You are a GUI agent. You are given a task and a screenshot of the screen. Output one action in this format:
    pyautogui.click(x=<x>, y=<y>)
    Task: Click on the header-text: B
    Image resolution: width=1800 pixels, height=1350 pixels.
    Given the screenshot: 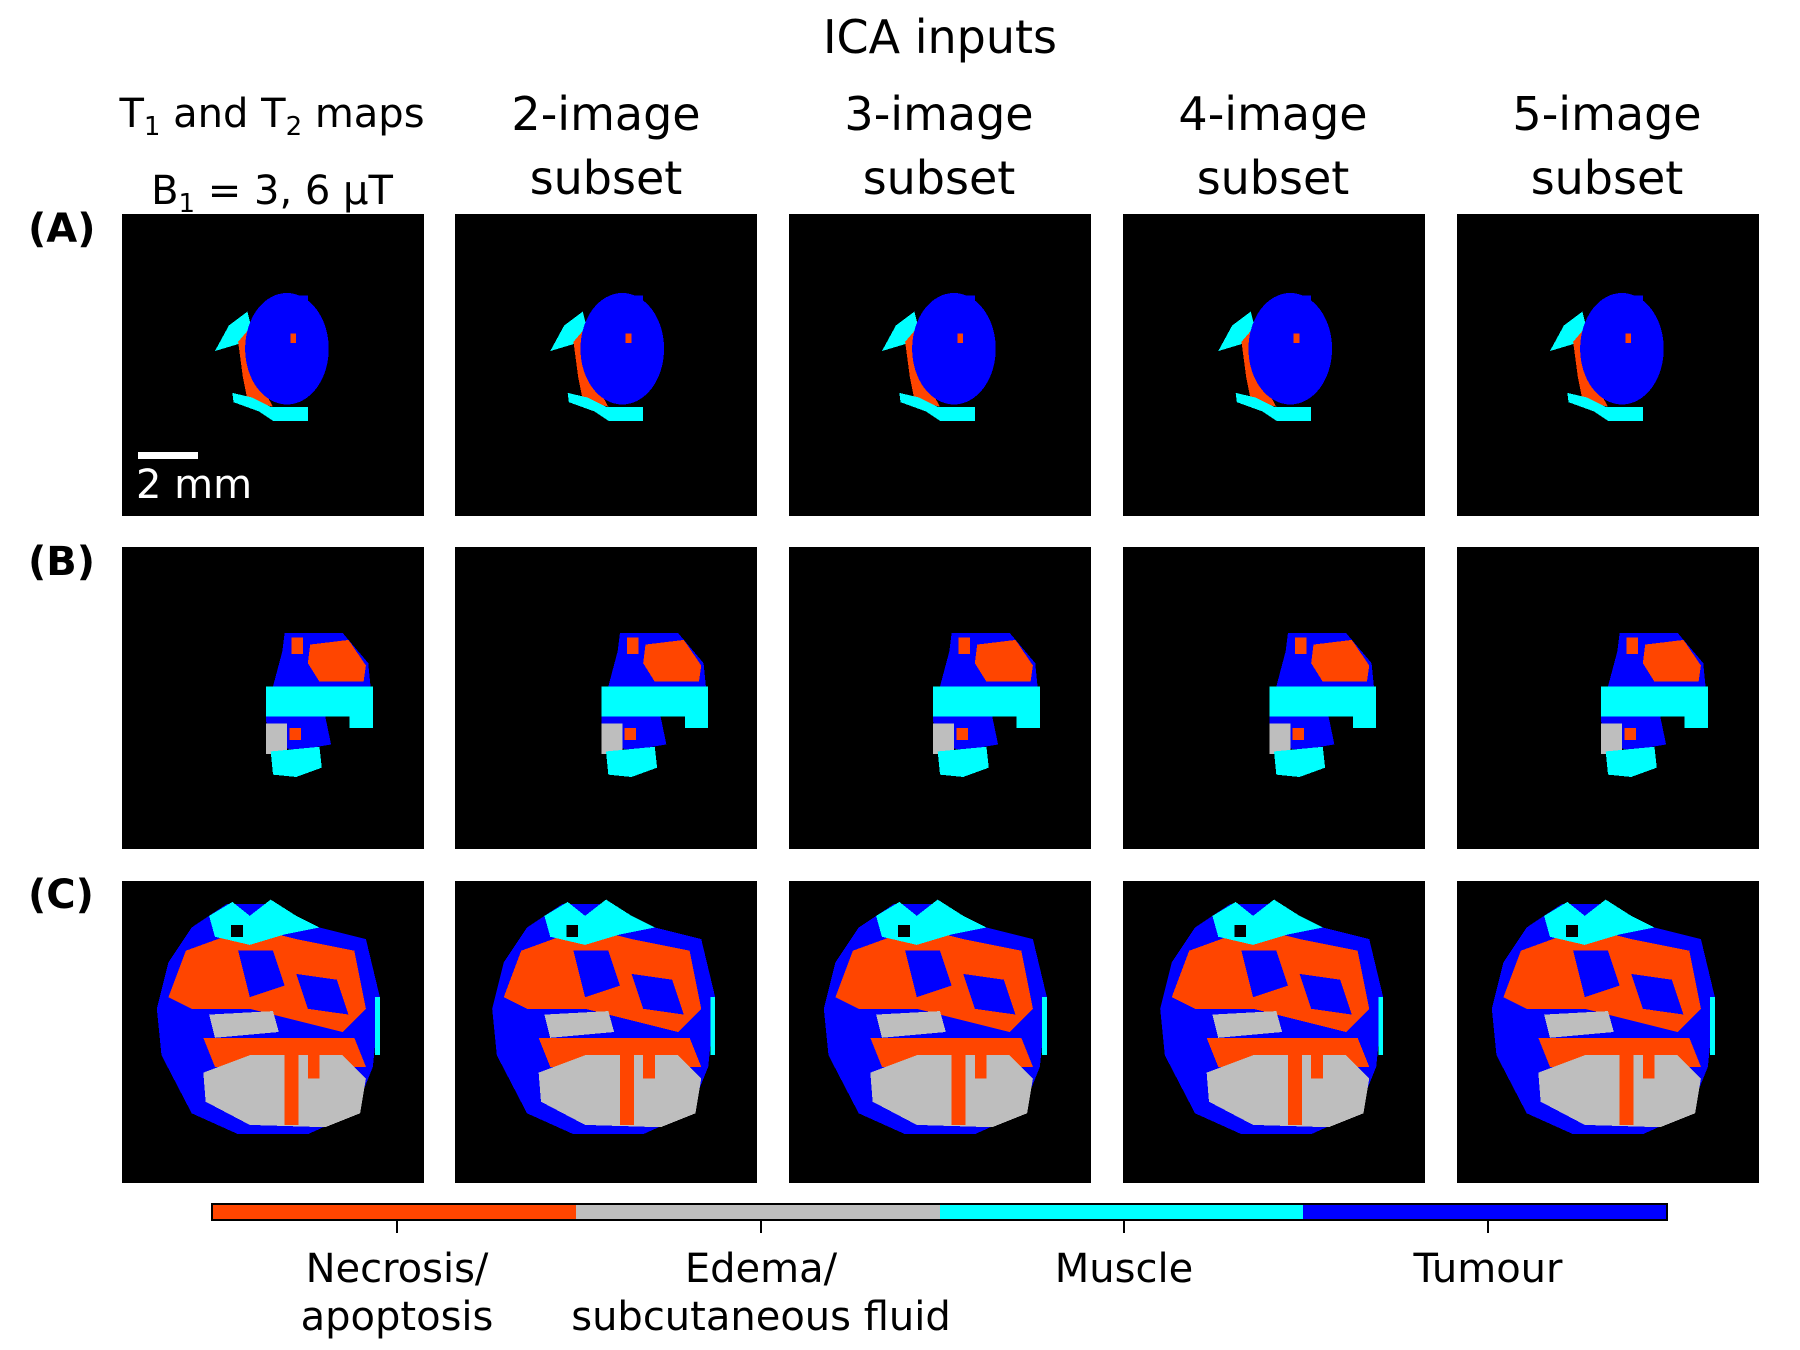 What is the action you would take?
    pyautogui.click(x=165, y=191)
    